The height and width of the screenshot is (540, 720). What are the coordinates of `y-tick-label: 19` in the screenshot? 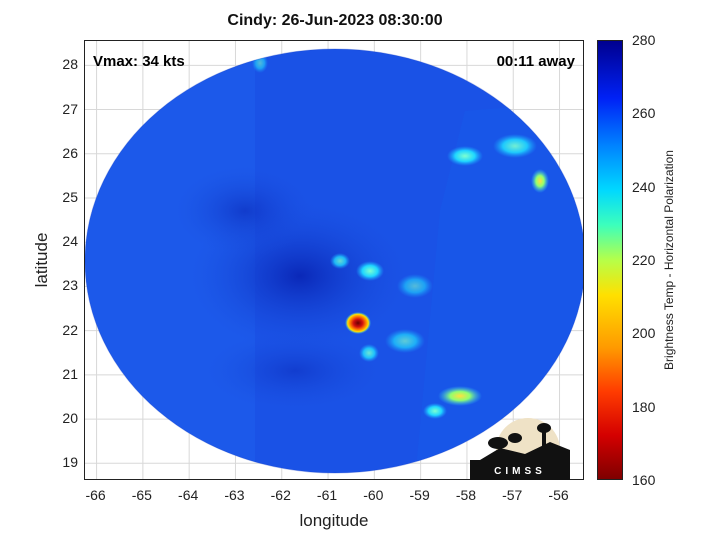 It's located at (70, 462).